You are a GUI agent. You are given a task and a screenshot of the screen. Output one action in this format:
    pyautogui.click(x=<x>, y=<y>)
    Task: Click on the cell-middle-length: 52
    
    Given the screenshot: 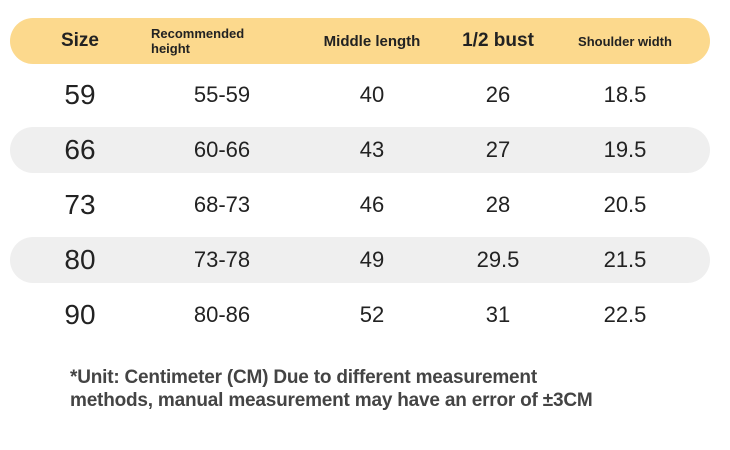 What is the action you would take?
    pyautogui.click(x=372, y=314)
    